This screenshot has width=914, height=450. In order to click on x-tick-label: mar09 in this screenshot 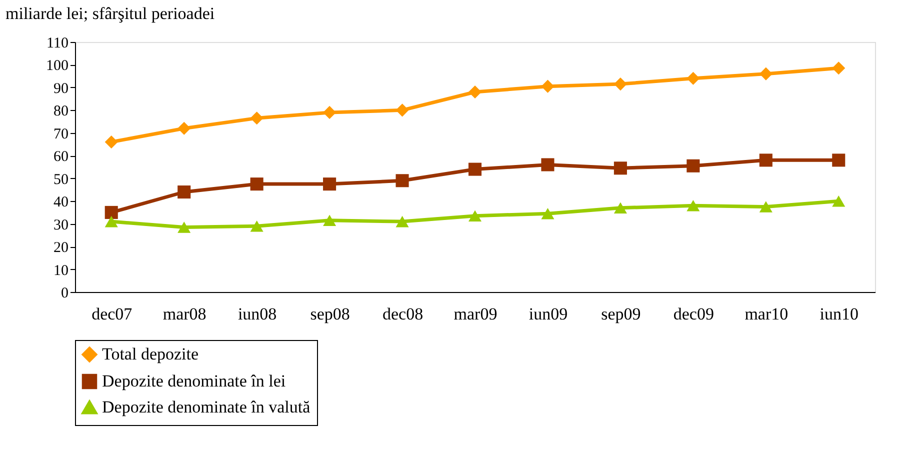, I will do `click(476, 314)`.